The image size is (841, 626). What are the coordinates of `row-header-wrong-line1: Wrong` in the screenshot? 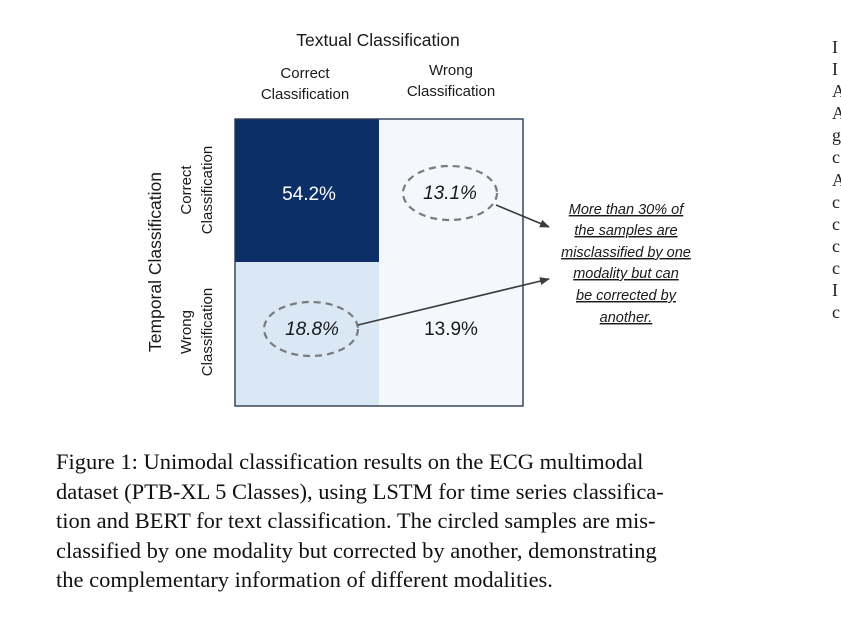 It's located at (186, 332).